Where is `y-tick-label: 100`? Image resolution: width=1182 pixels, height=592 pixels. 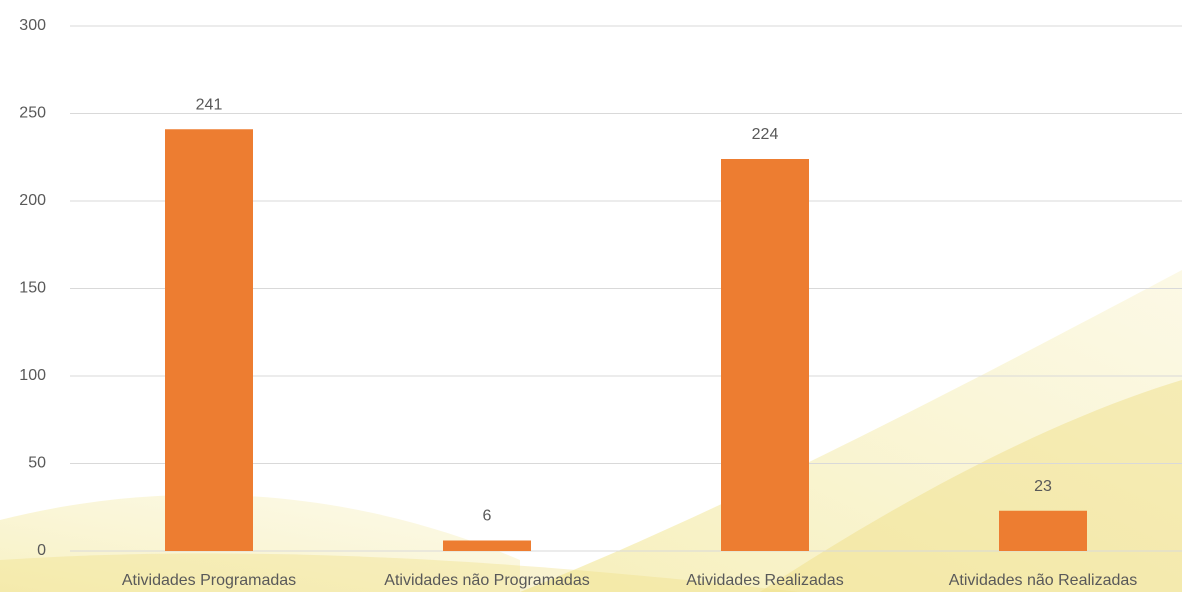
y-tick-label: 100 is located at coordinates (32, 375).